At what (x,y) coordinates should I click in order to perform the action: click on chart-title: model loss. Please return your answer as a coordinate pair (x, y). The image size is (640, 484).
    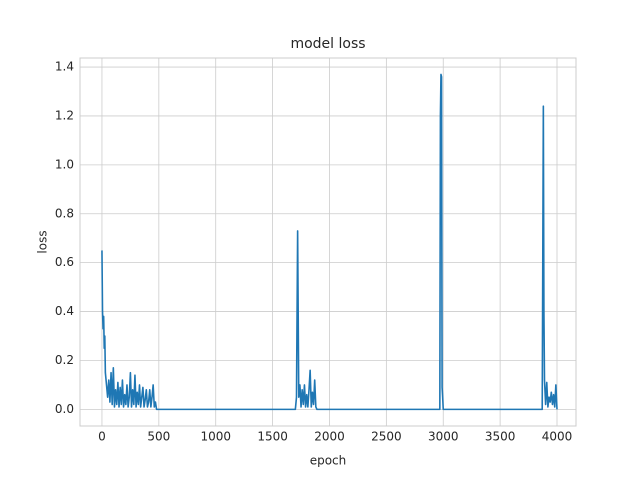
    Looking at the image, I should click on (327, 44).